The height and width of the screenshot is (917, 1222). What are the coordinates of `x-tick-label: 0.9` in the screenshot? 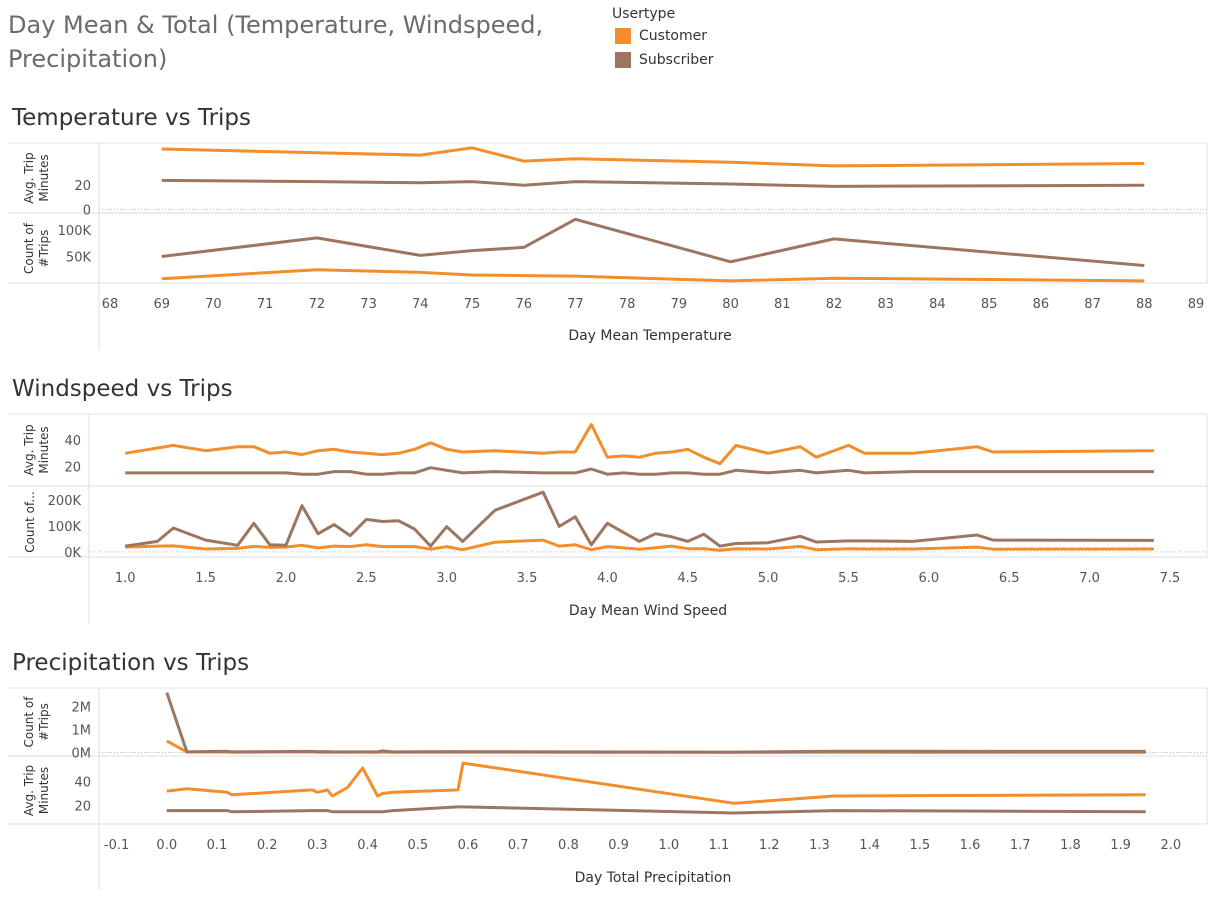 It's located at (618, 845).